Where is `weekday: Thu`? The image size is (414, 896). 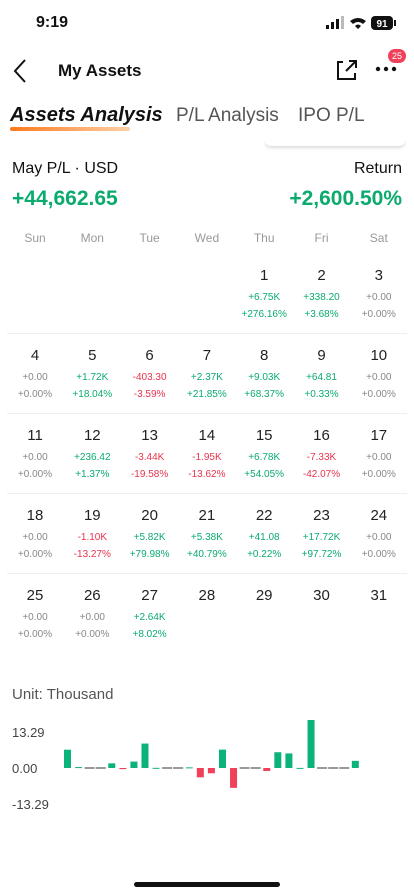 weekday: Thu is located at coordinates (264, 238).